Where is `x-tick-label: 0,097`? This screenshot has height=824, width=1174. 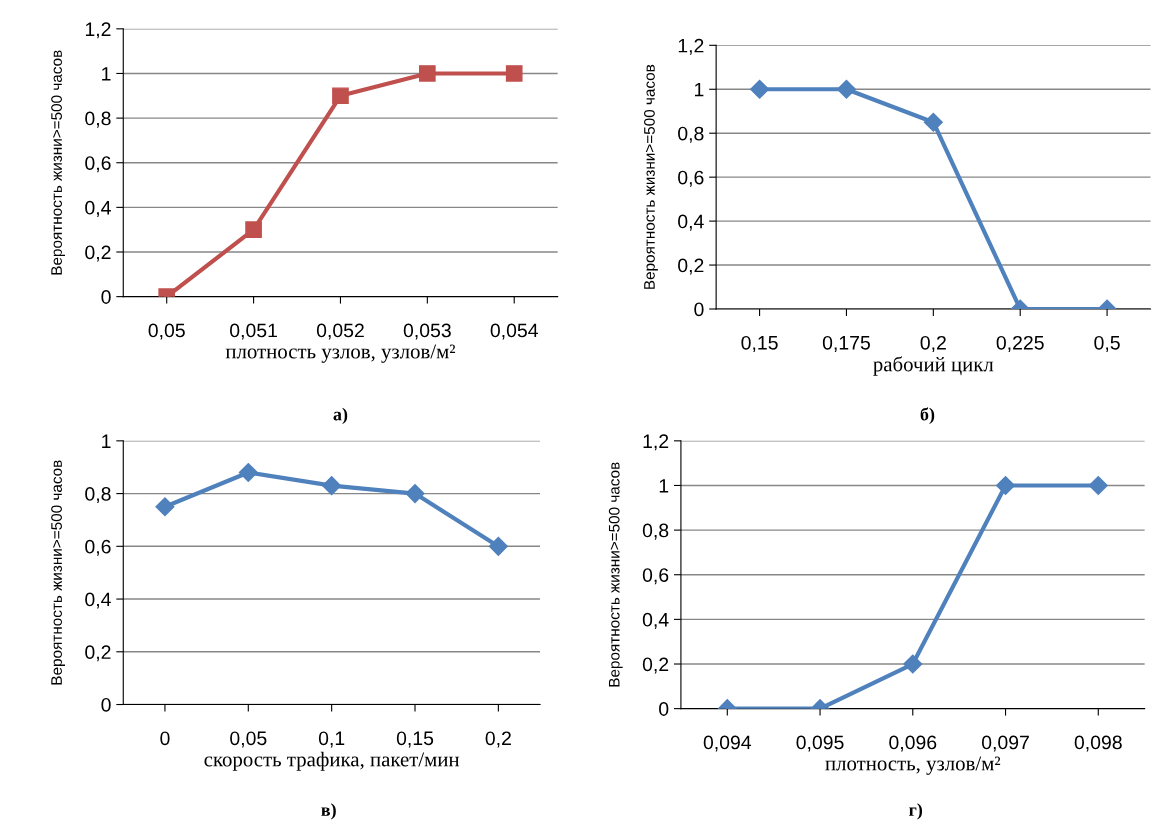
x-tick-label: 0,097 is located at coordinates (1005, 743).